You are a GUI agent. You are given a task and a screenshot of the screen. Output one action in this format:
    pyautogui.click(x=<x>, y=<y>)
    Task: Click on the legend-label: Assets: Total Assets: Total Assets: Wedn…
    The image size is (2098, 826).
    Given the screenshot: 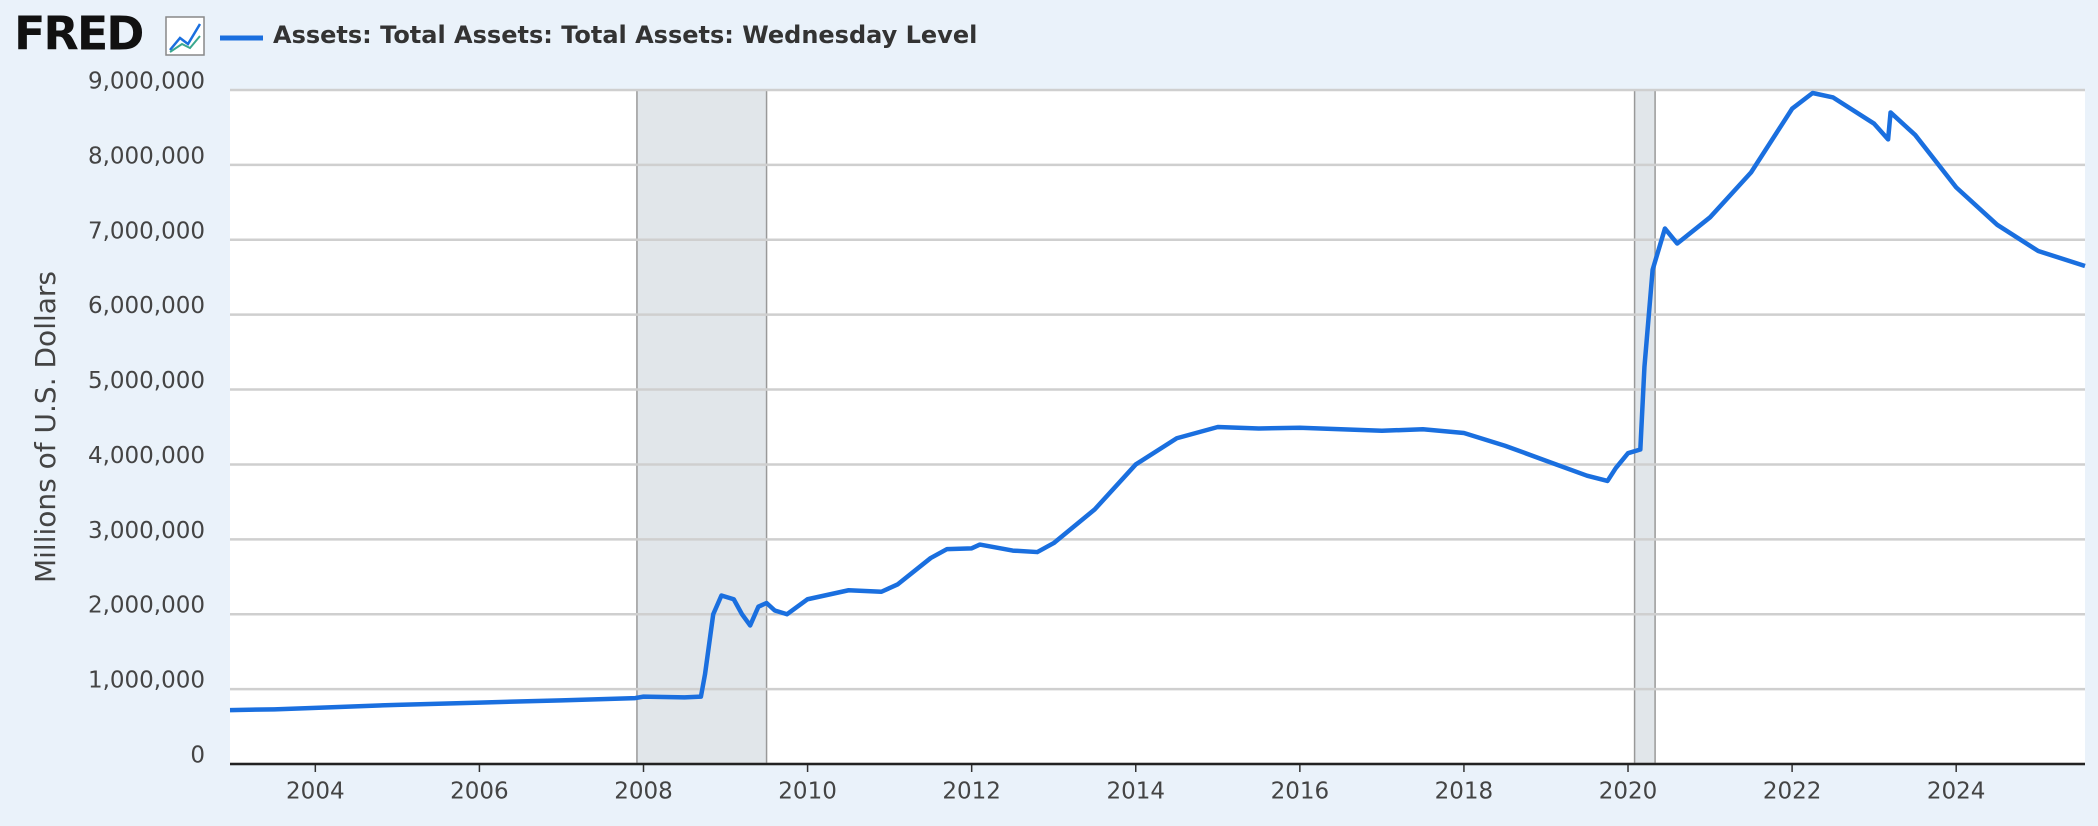 What is the action you would take?
    pyautogui.click(x=625, y=35)
    